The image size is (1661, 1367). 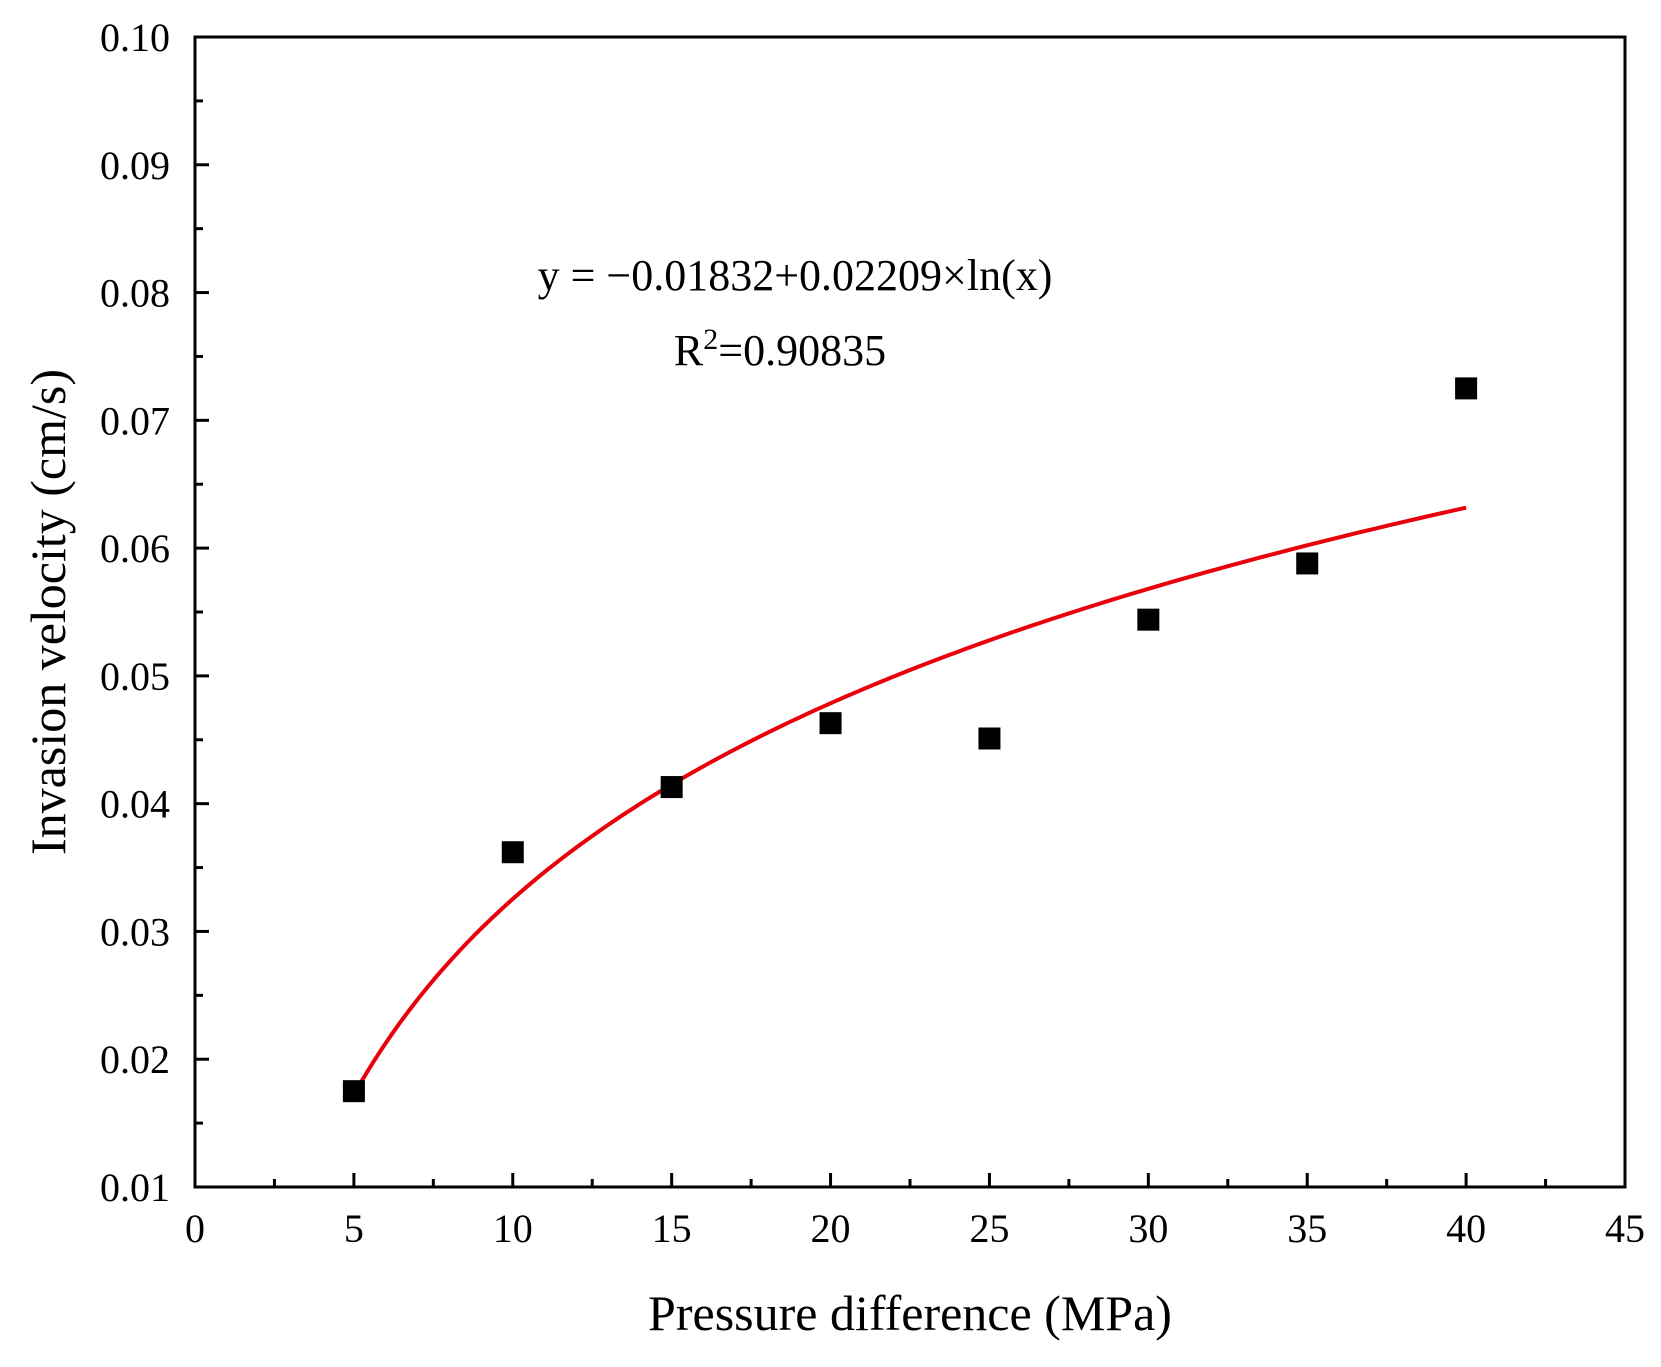 I want to click on x-axis-ticks: 0 5 10 15 20 25 30 35 40 45, so click(x=915, y=1212).